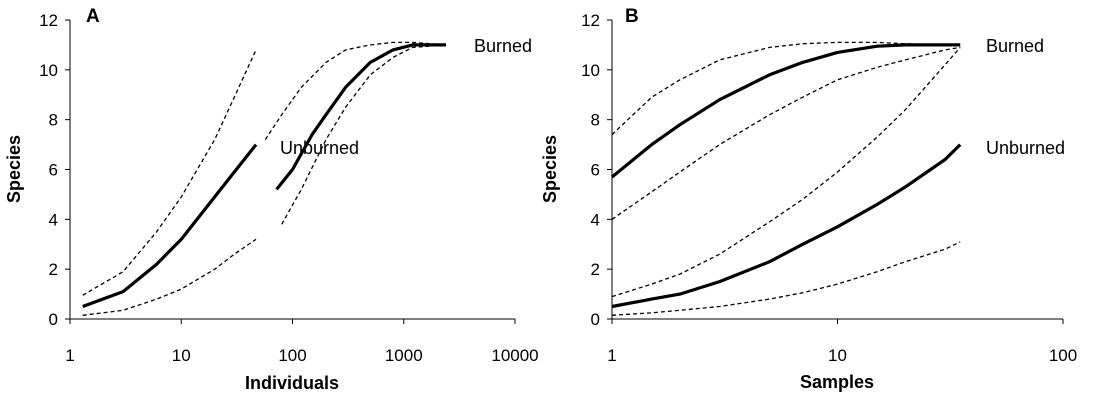  What do you see at coordinates (595, 170) in the screenshot?
I see `panel-b-y-tick-label: 6` at bounding box center [595, 170].